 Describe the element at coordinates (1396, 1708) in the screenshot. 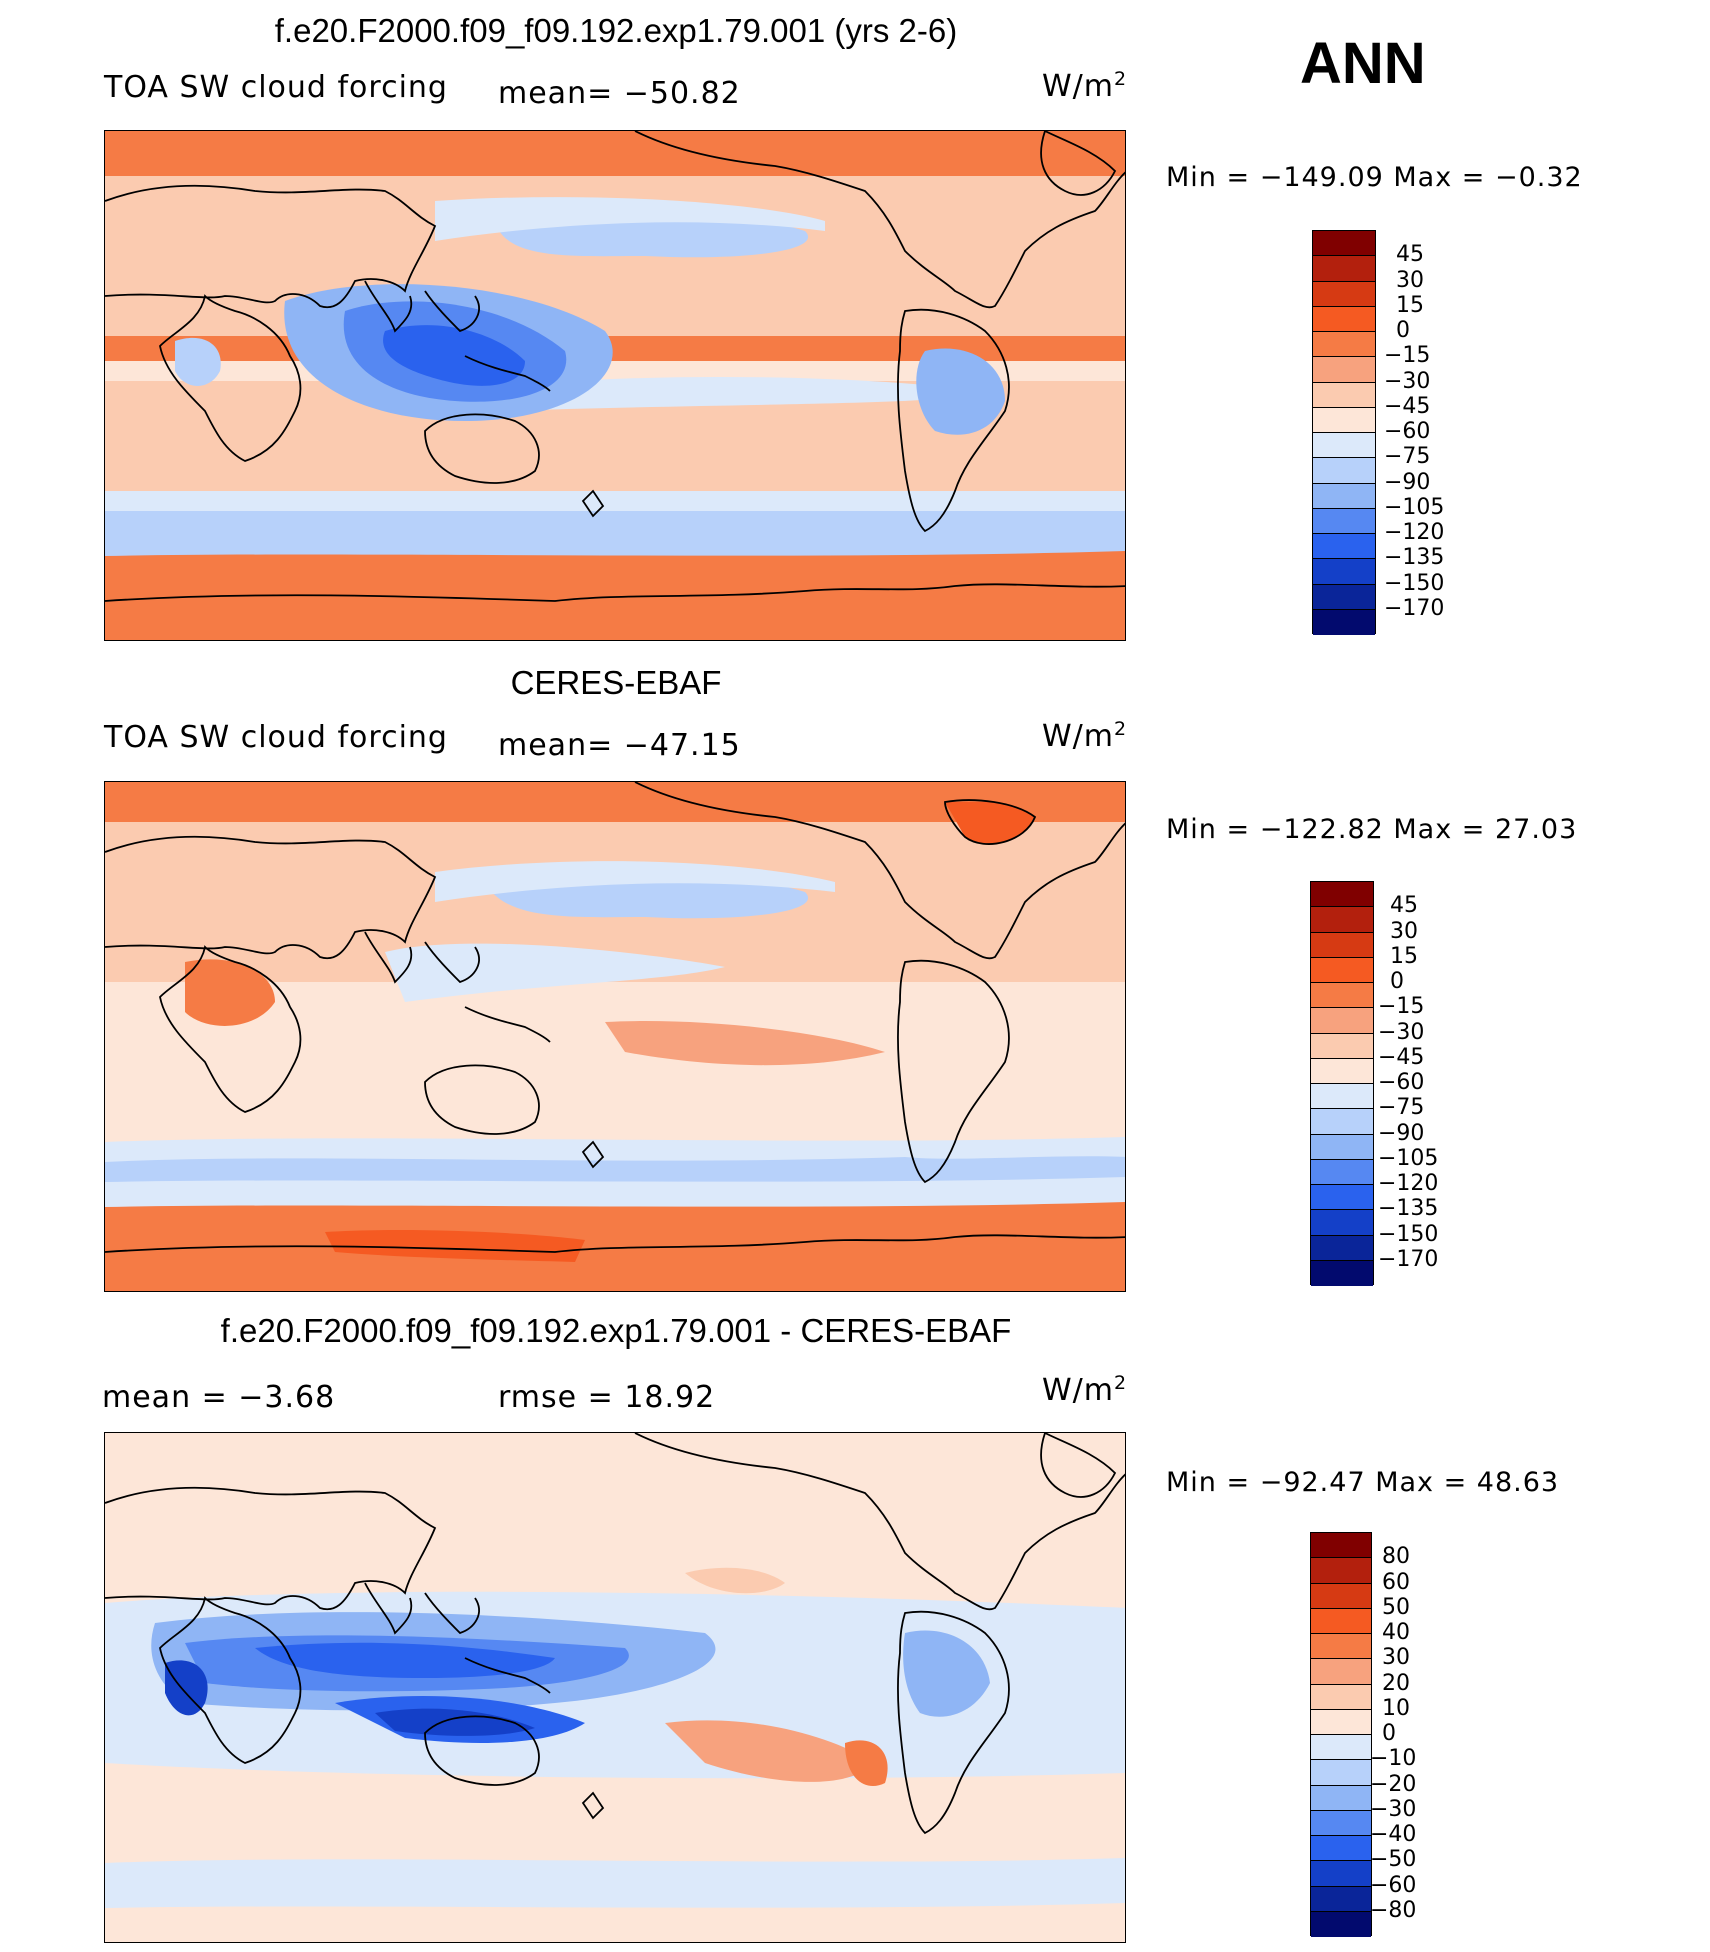

I see `colorbar-tick-label: 10` at that location.